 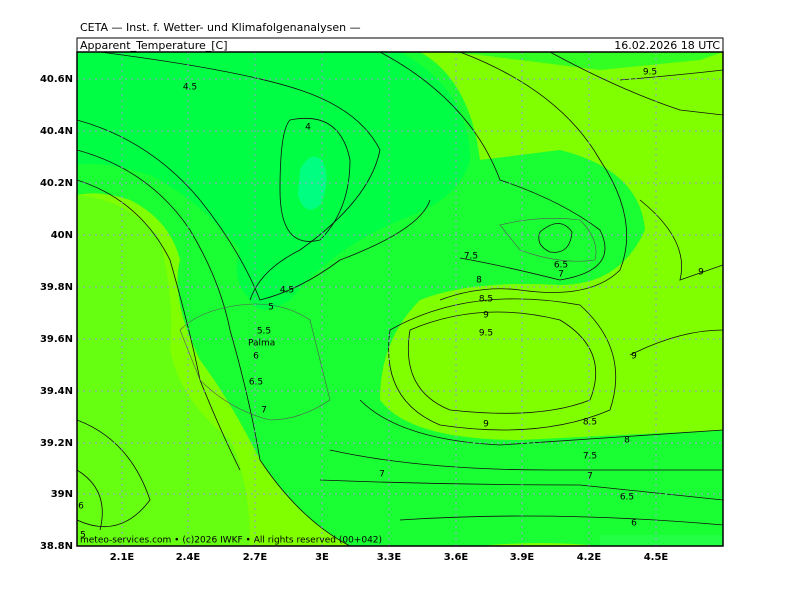 What do you see at coordinates (261, 344) in the screenshot?
I see `place-label: Palma` at bounding box center [261, 344].